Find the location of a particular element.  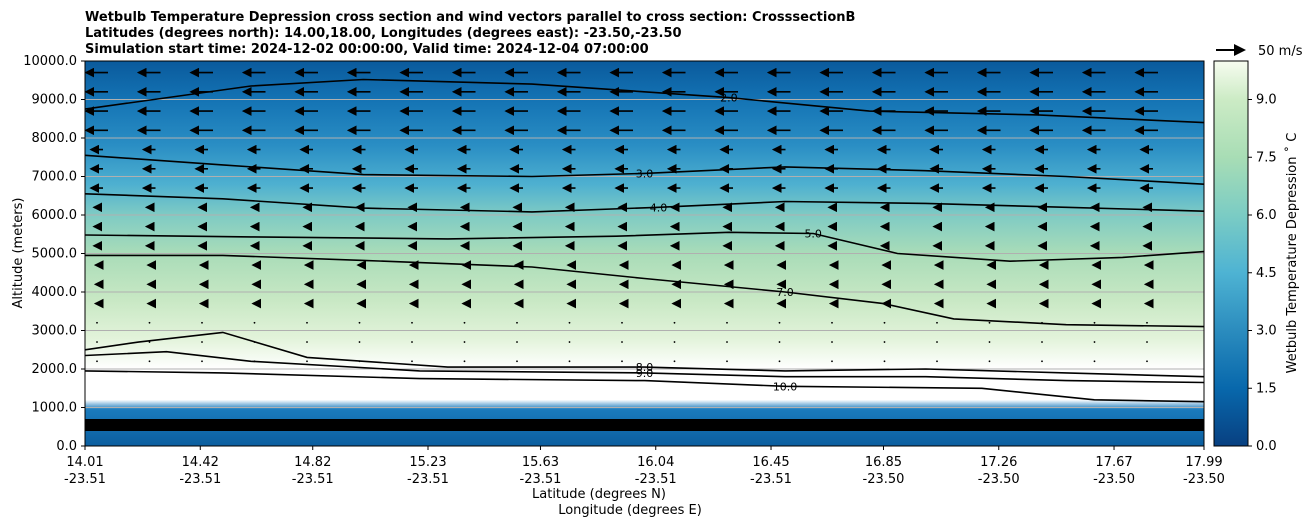

y-tick-label-2: 2000.0 is located at coordinates (55, 369).